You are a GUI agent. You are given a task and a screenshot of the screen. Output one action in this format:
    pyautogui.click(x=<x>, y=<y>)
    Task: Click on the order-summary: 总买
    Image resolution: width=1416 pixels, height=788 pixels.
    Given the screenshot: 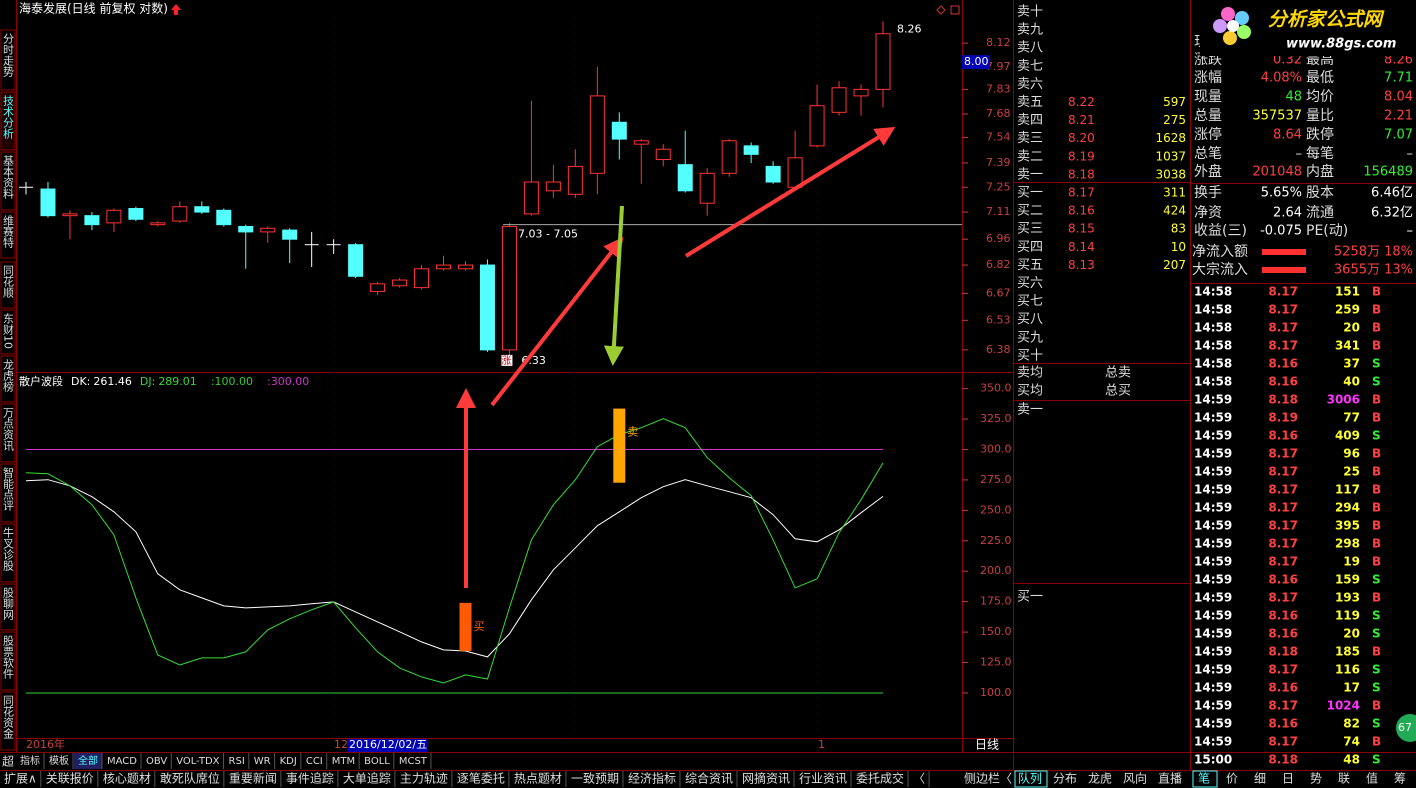 What is the action you would take?
    pyautogui.click(x=1118, y=391)
    